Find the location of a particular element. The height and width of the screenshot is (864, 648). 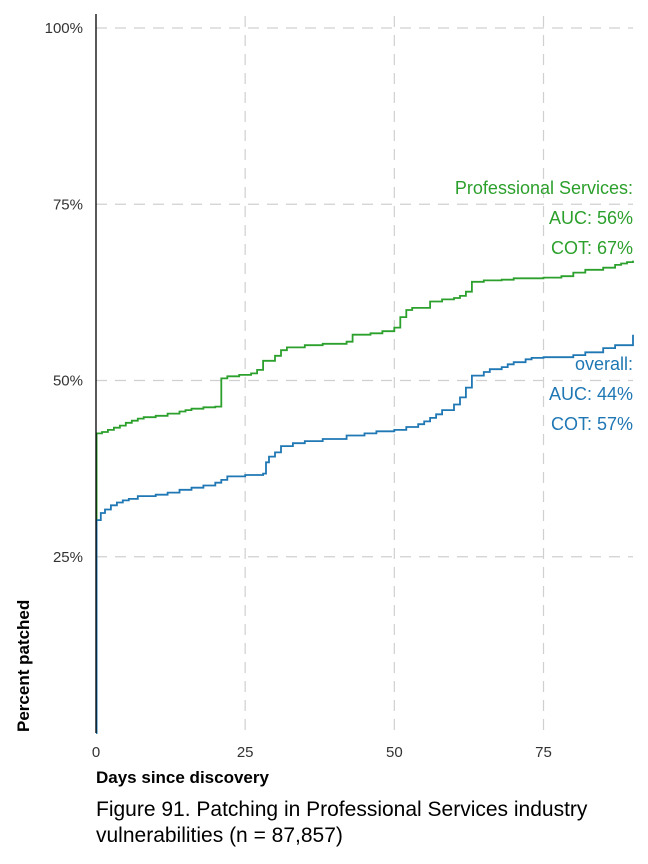

x-tick-label: 50 is located at coordinates (394, 752).